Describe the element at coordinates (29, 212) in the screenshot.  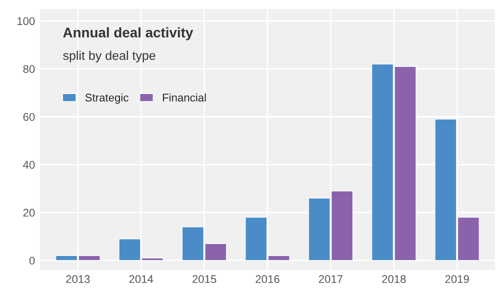
I see `y-tick-label: 20` at that location.